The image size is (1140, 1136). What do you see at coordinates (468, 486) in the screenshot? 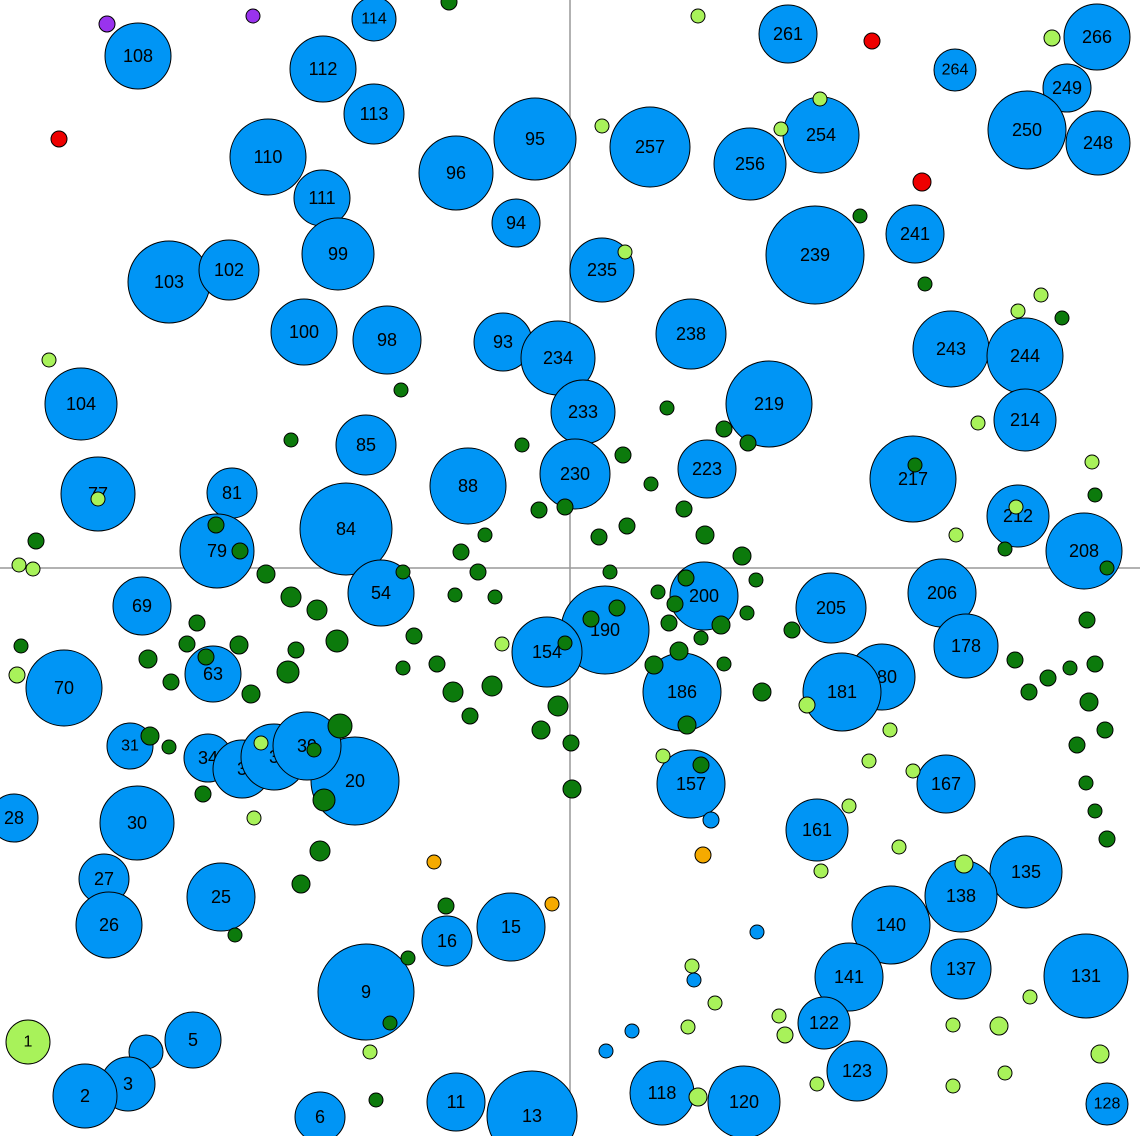
I see `bubble-label: 88` at bounding box center [468, 486].